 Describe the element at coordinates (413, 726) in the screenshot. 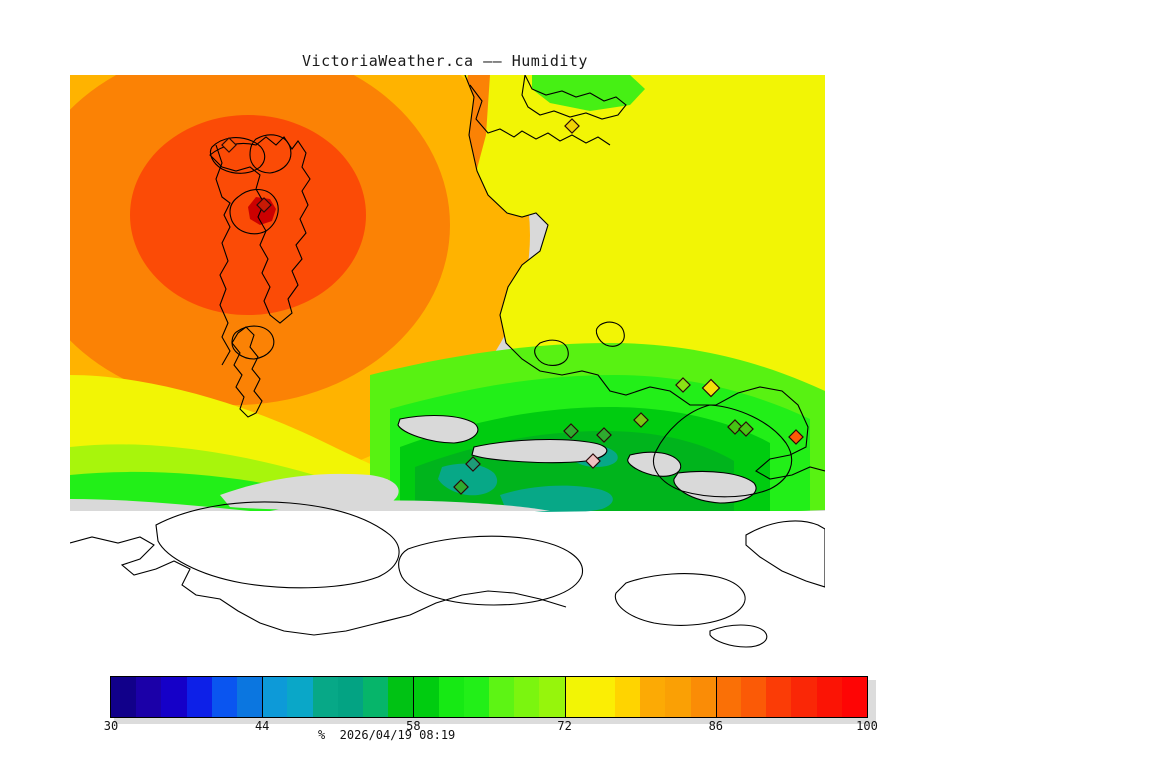

I see `colorbar-label-58: 58` at that location.